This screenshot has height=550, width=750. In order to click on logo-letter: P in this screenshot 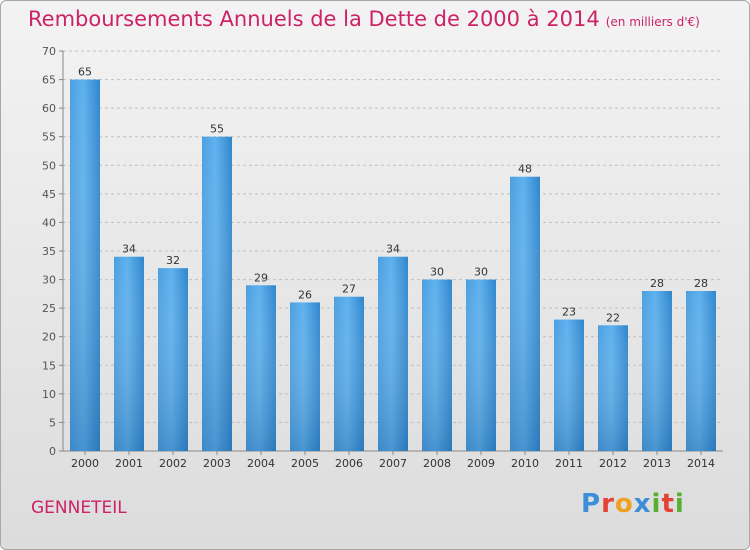, I will do `click(591, 504)`.